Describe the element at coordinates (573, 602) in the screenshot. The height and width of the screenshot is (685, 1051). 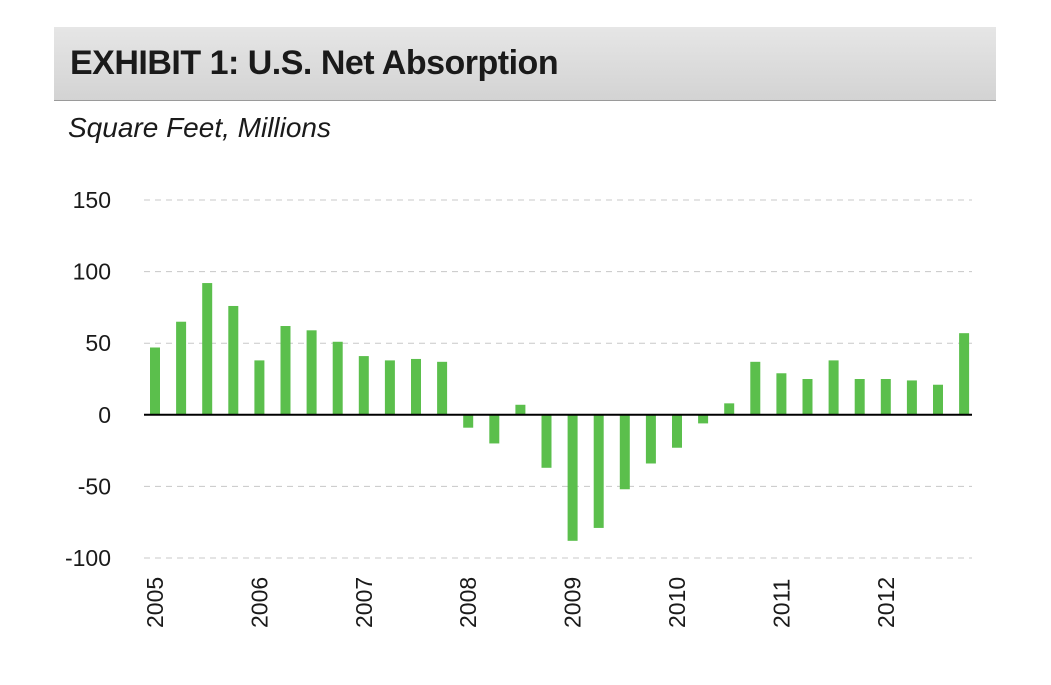
I see `x-year-label: 2009` at that location.